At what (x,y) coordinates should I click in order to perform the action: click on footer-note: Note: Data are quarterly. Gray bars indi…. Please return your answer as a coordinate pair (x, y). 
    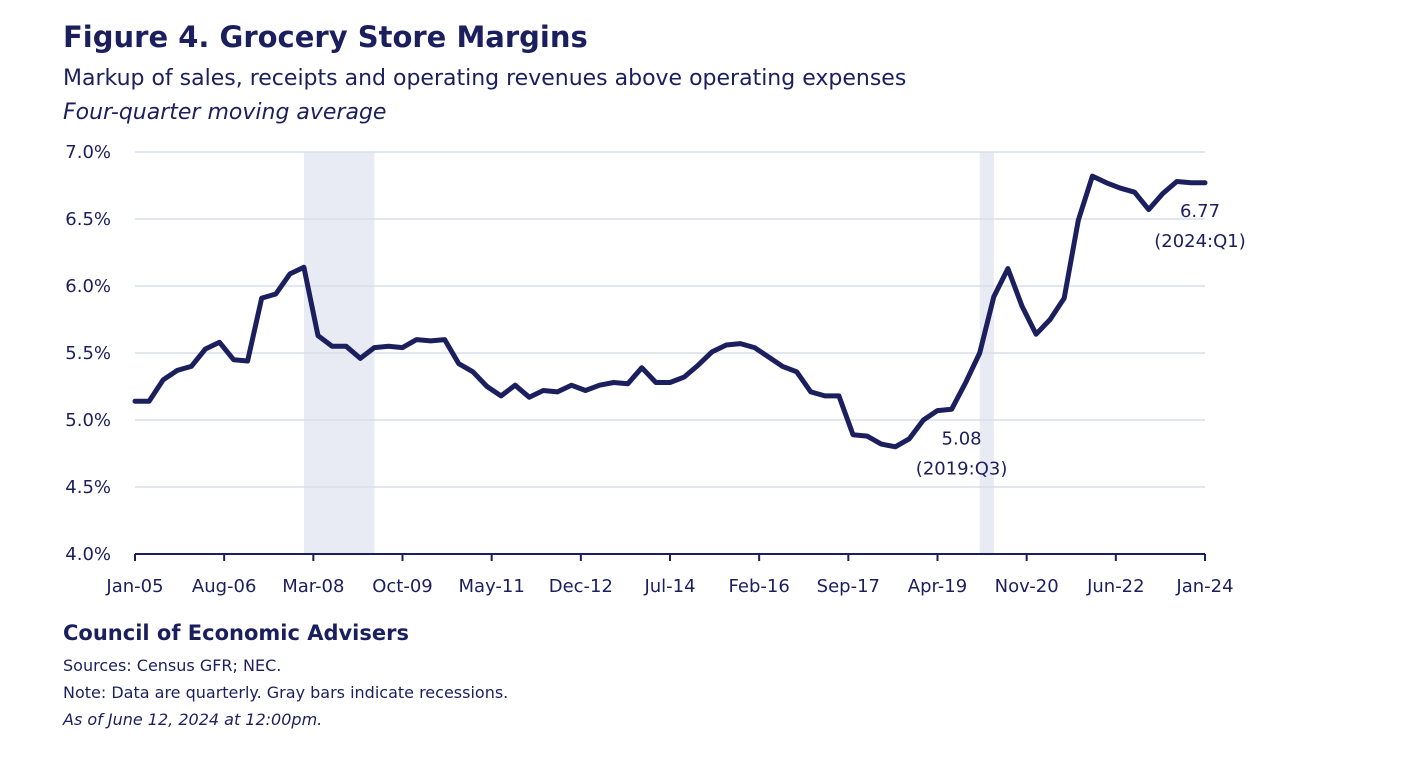
    Looking at the image, I should click on (286, 692).